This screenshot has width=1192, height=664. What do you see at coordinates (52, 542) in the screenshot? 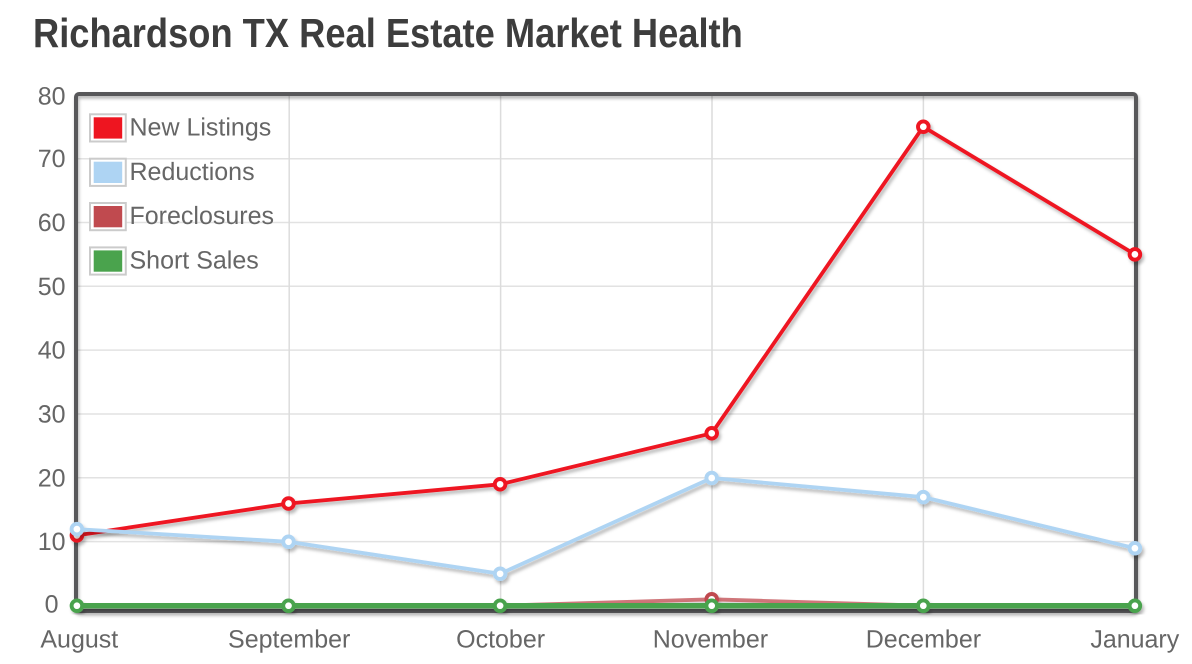
I see `svg-text: 10` at bounding box center [52, 542].